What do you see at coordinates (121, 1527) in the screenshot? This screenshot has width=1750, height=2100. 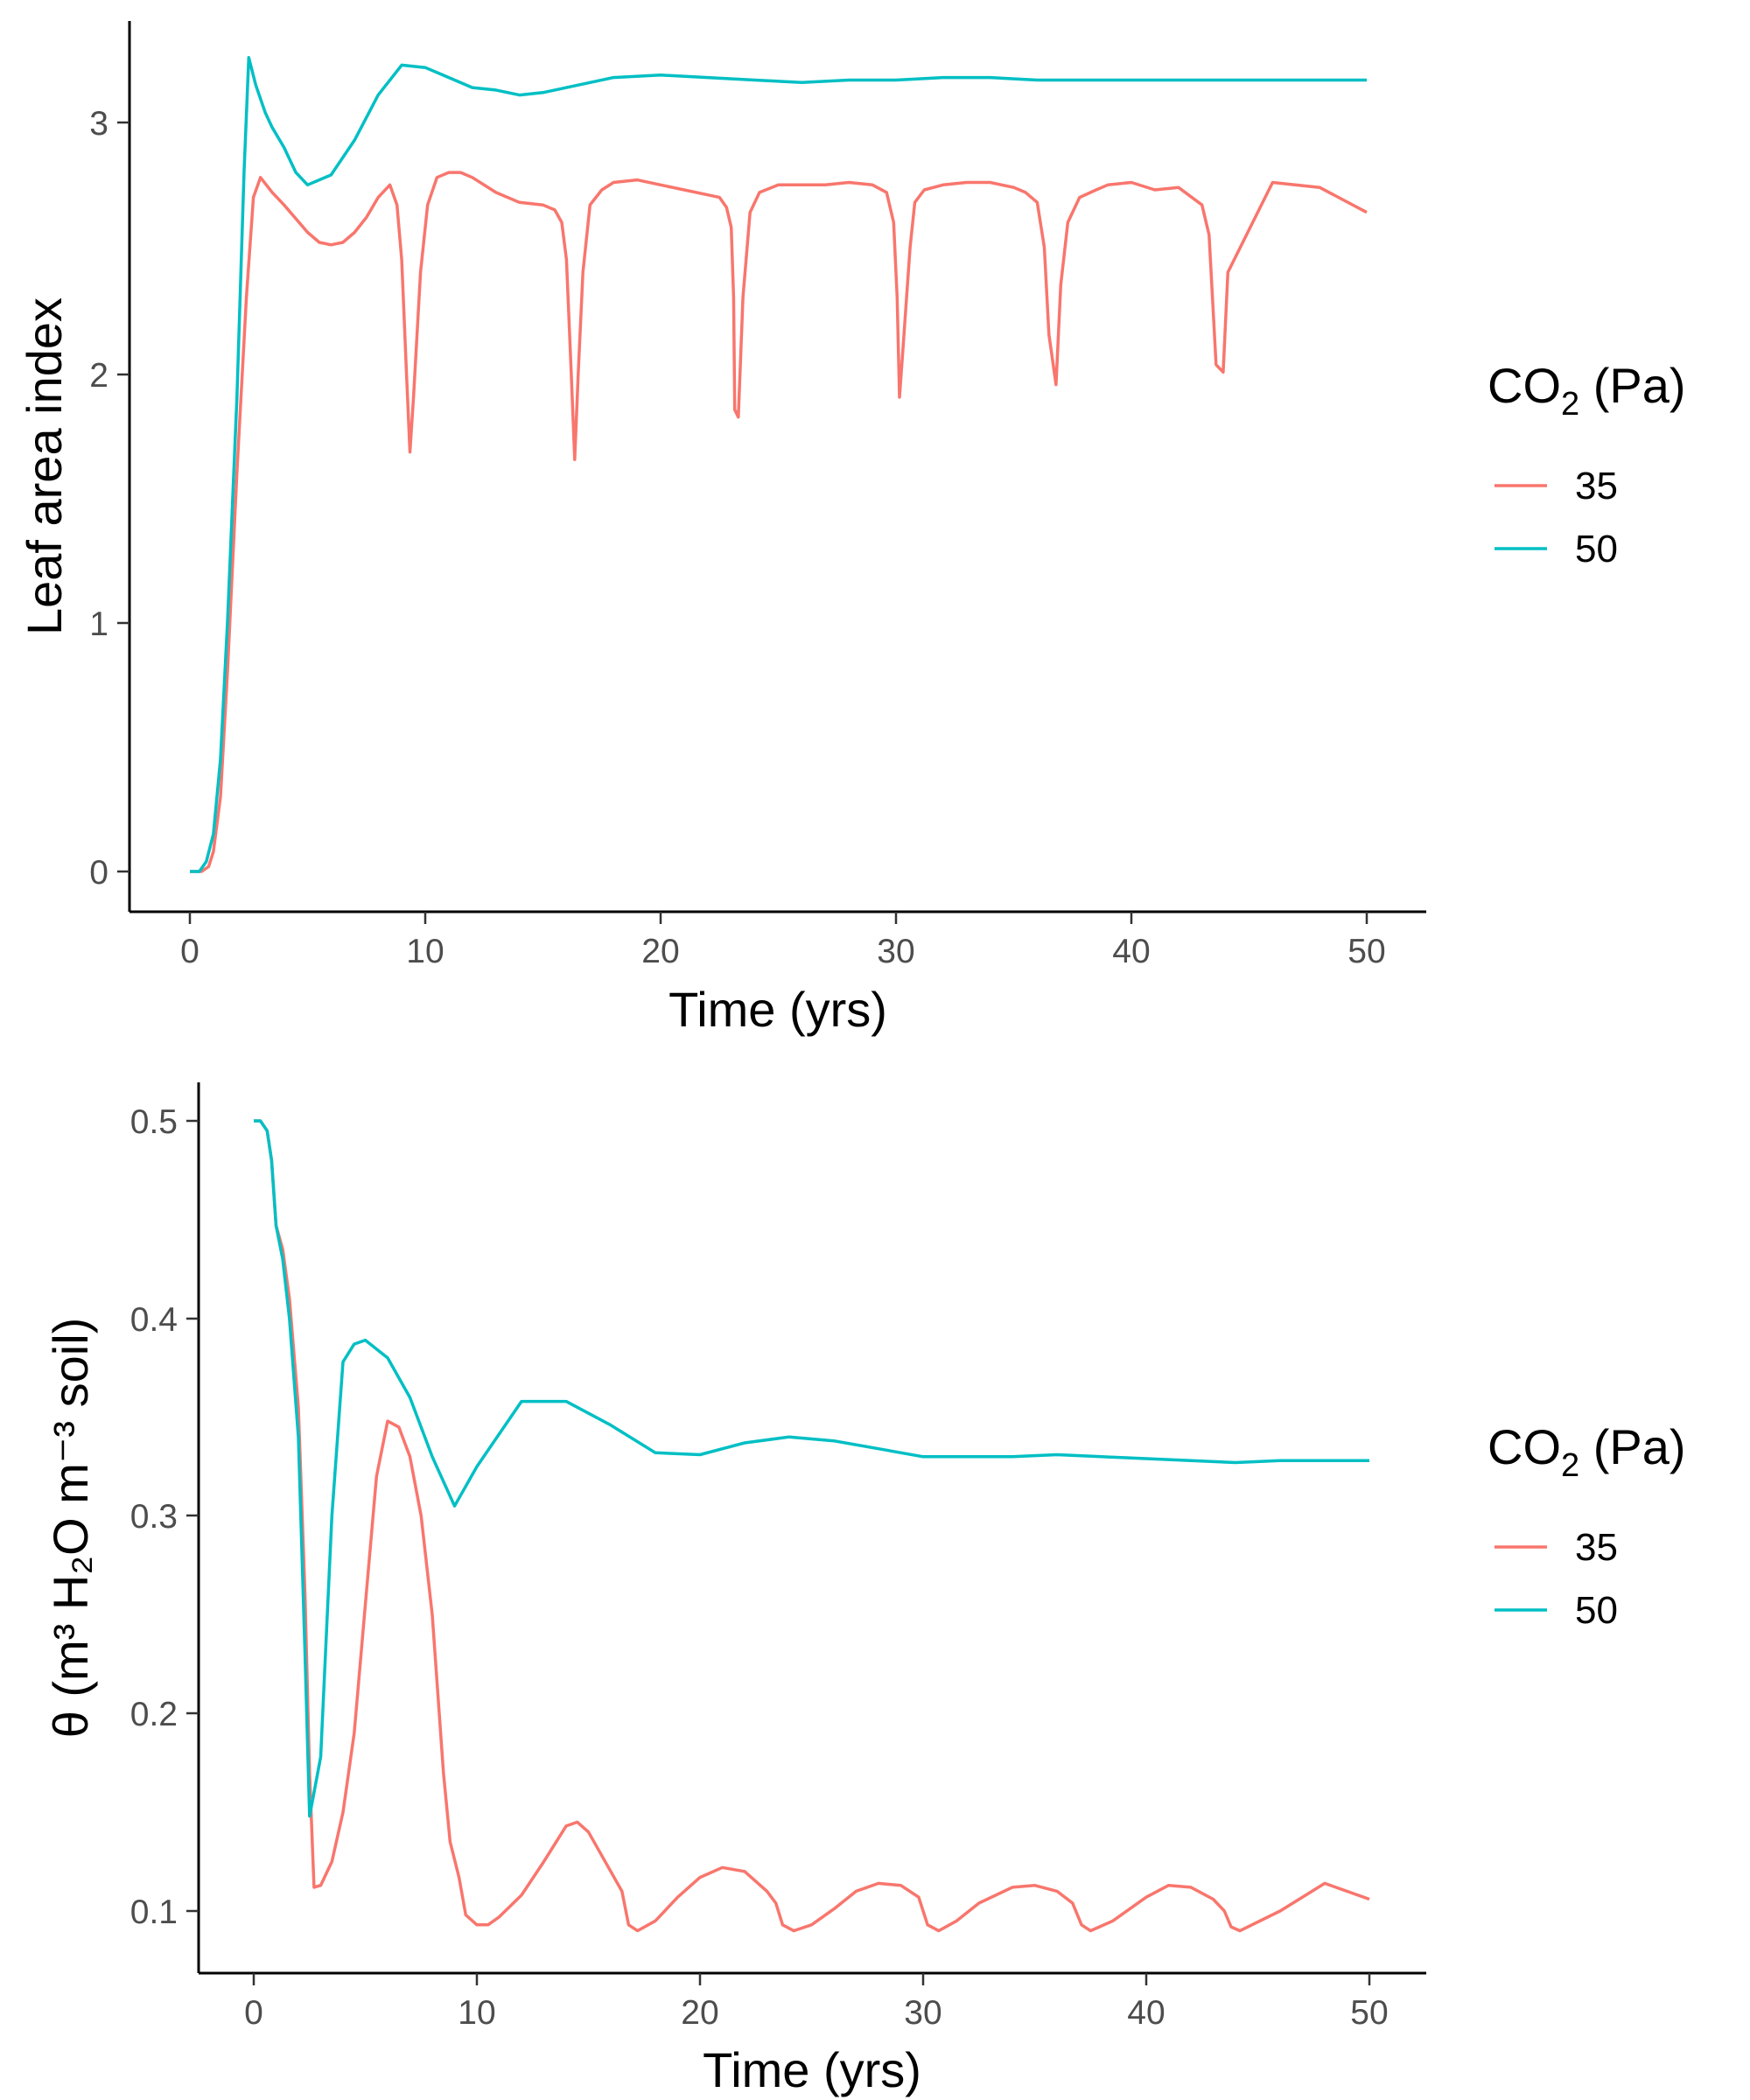 I see `y-axis: 0.1 0.2 0.3 0.4 0.5 θ (m³ H₂O m⁻³ soil)` at bounding box center [121, 1527].